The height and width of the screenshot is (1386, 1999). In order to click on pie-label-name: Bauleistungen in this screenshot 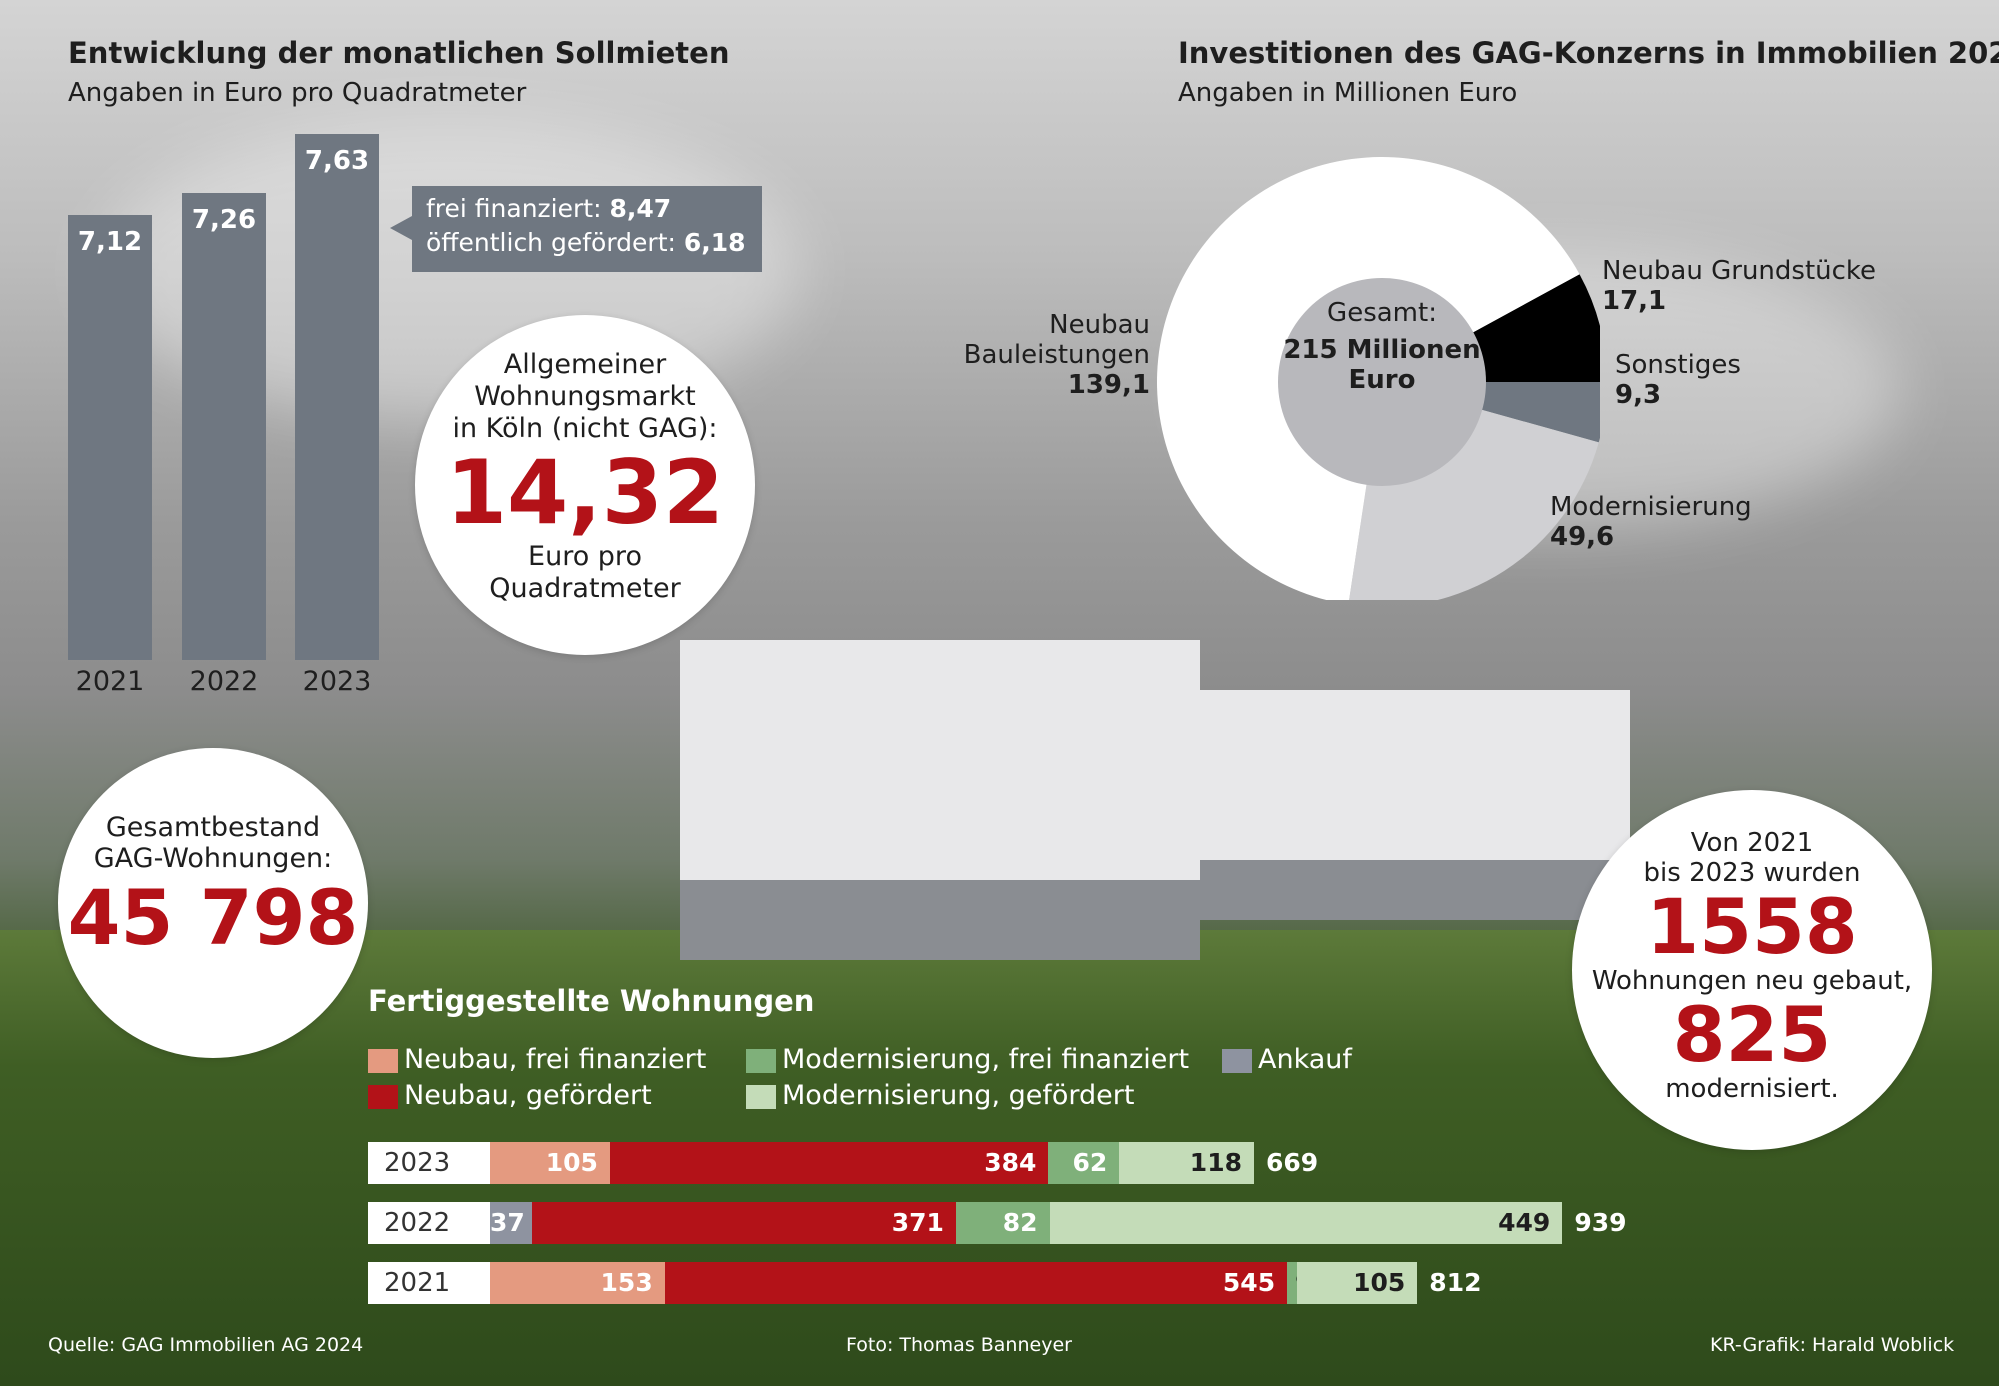, I will do `click(1056, 355)`.